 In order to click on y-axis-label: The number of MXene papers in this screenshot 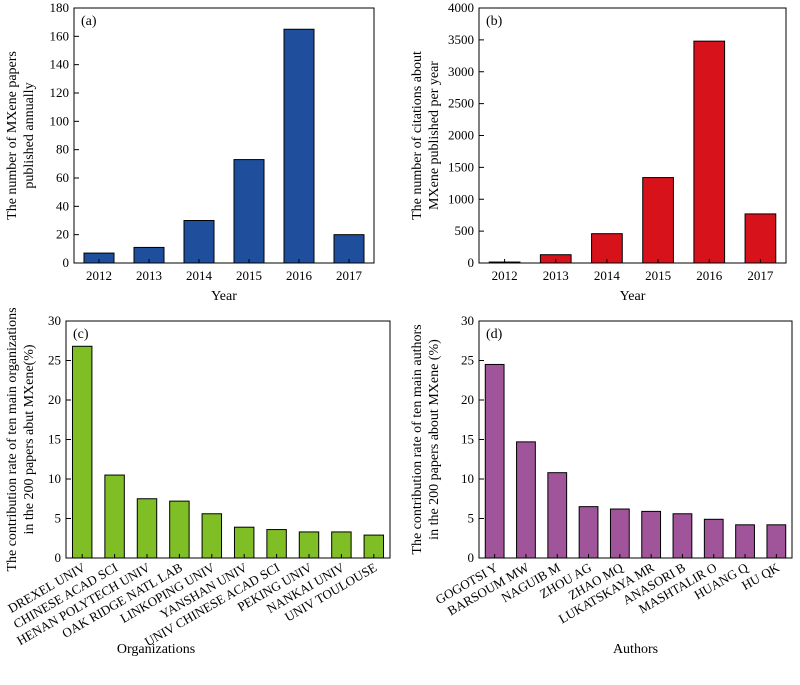, I will do `click(12, 135)`.